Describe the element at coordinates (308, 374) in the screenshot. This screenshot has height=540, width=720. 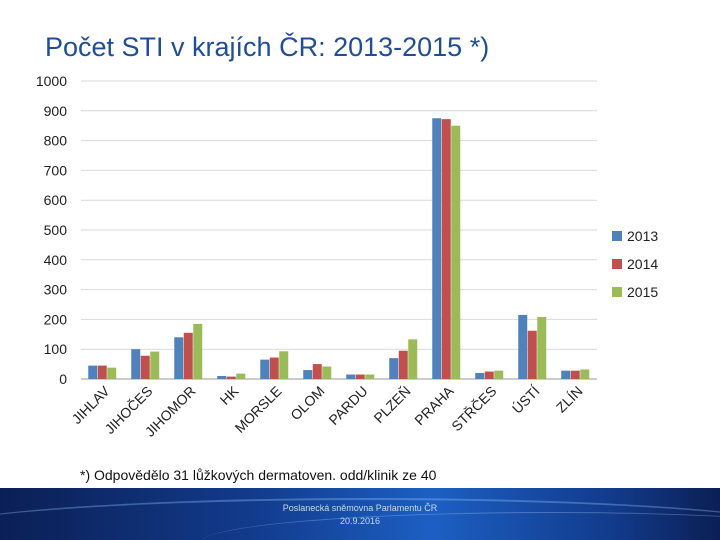
I see `bar-2013-OLOM` at that location.